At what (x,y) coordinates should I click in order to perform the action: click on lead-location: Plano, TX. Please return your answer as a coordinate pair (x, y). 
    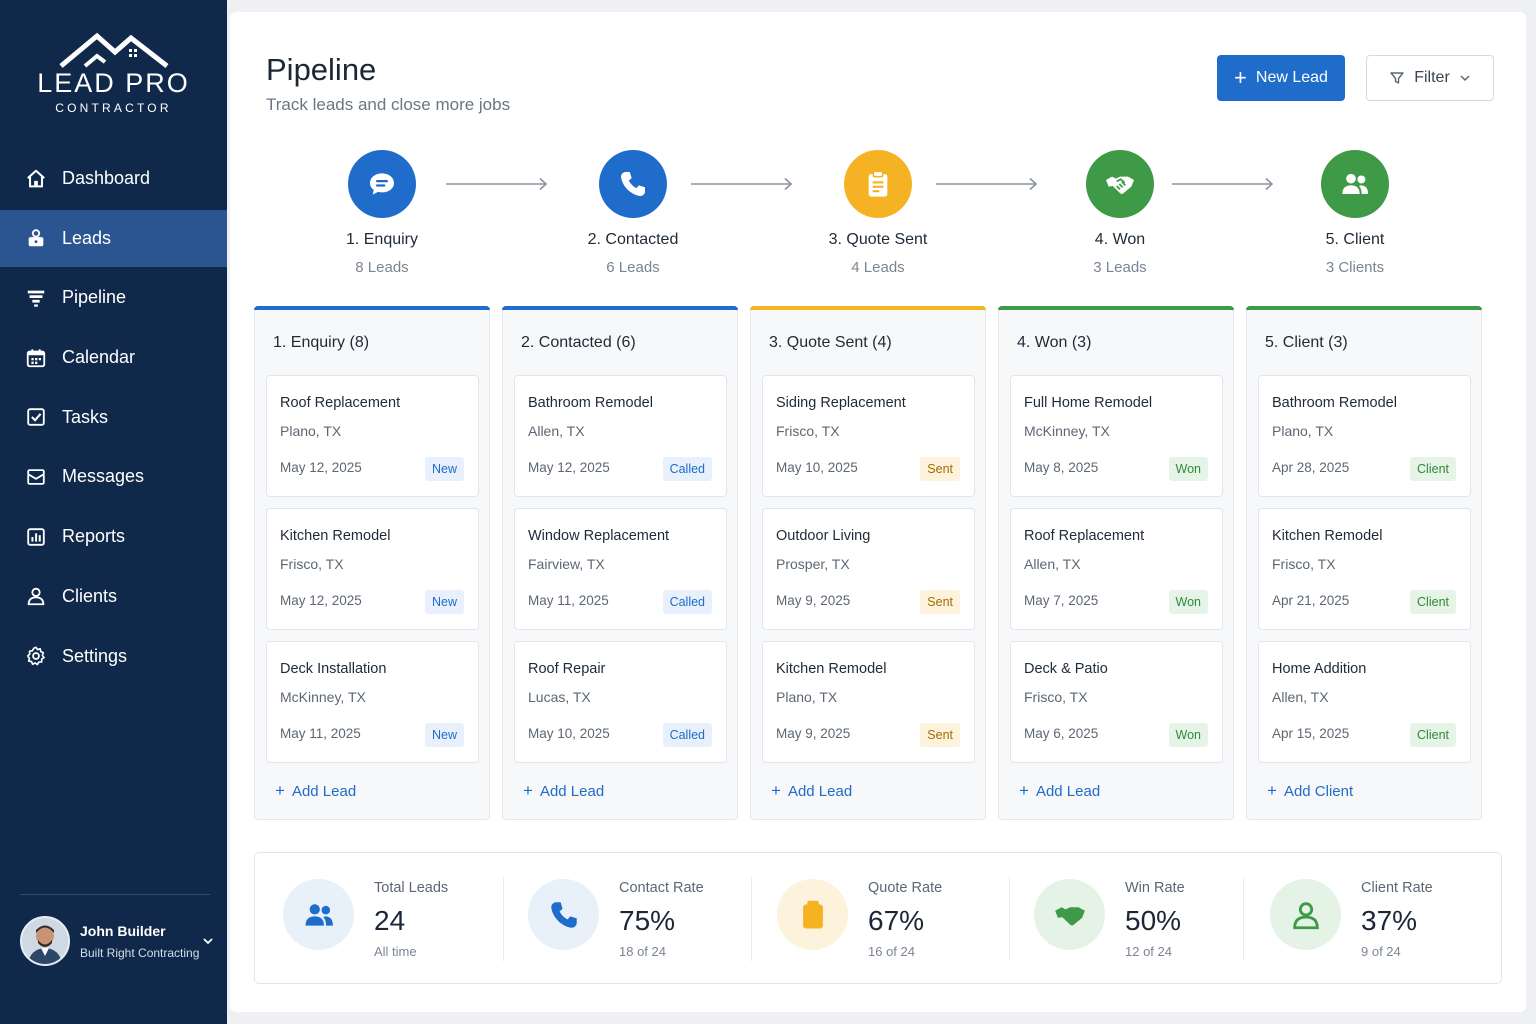
    Looking at the image, I should click on (1303, 431).